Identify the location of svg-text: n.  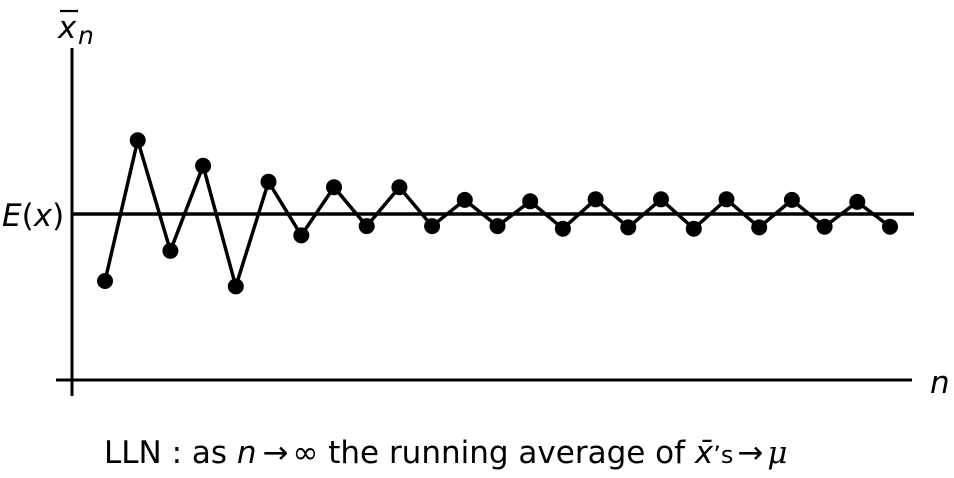
(86, 35).